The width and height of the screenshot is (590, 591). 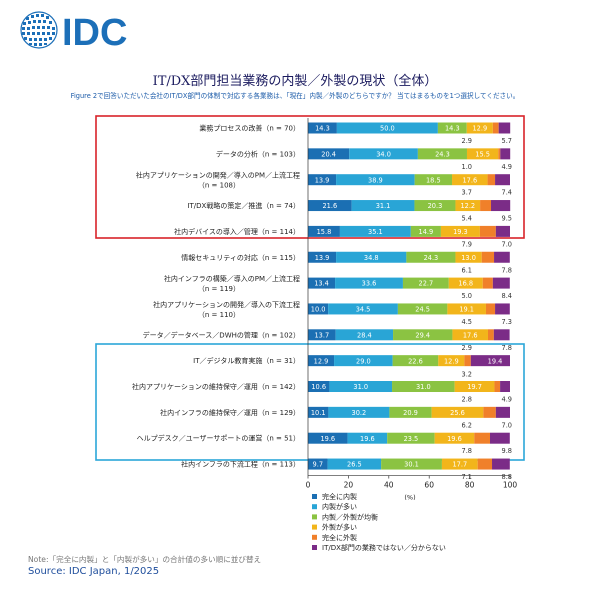 What do you see at coordinates (226, 304) in the screenshot?
I see `category-label: 社内アプリケーションの開発／導入の下流工程` at bounding box center [226, 304].